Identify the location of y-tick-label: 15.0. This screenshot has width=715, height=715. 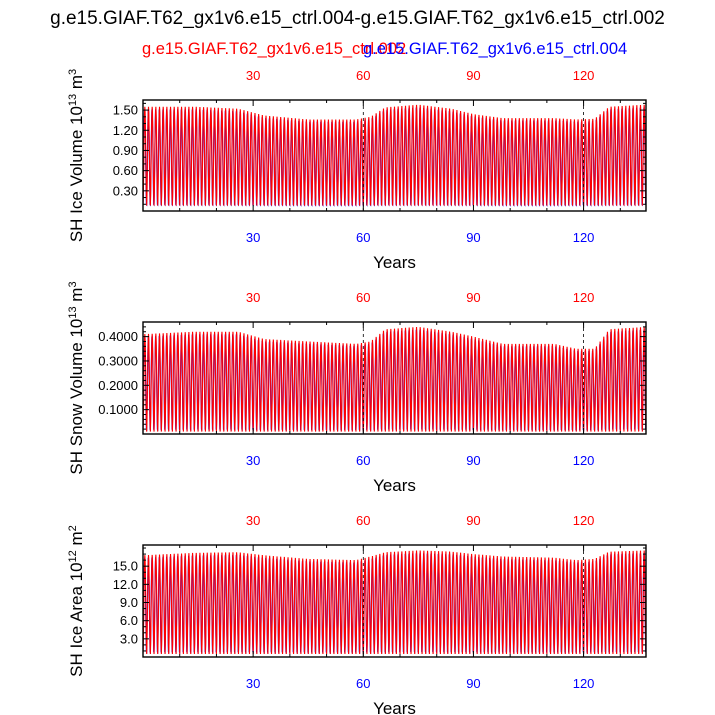
(125, 566).